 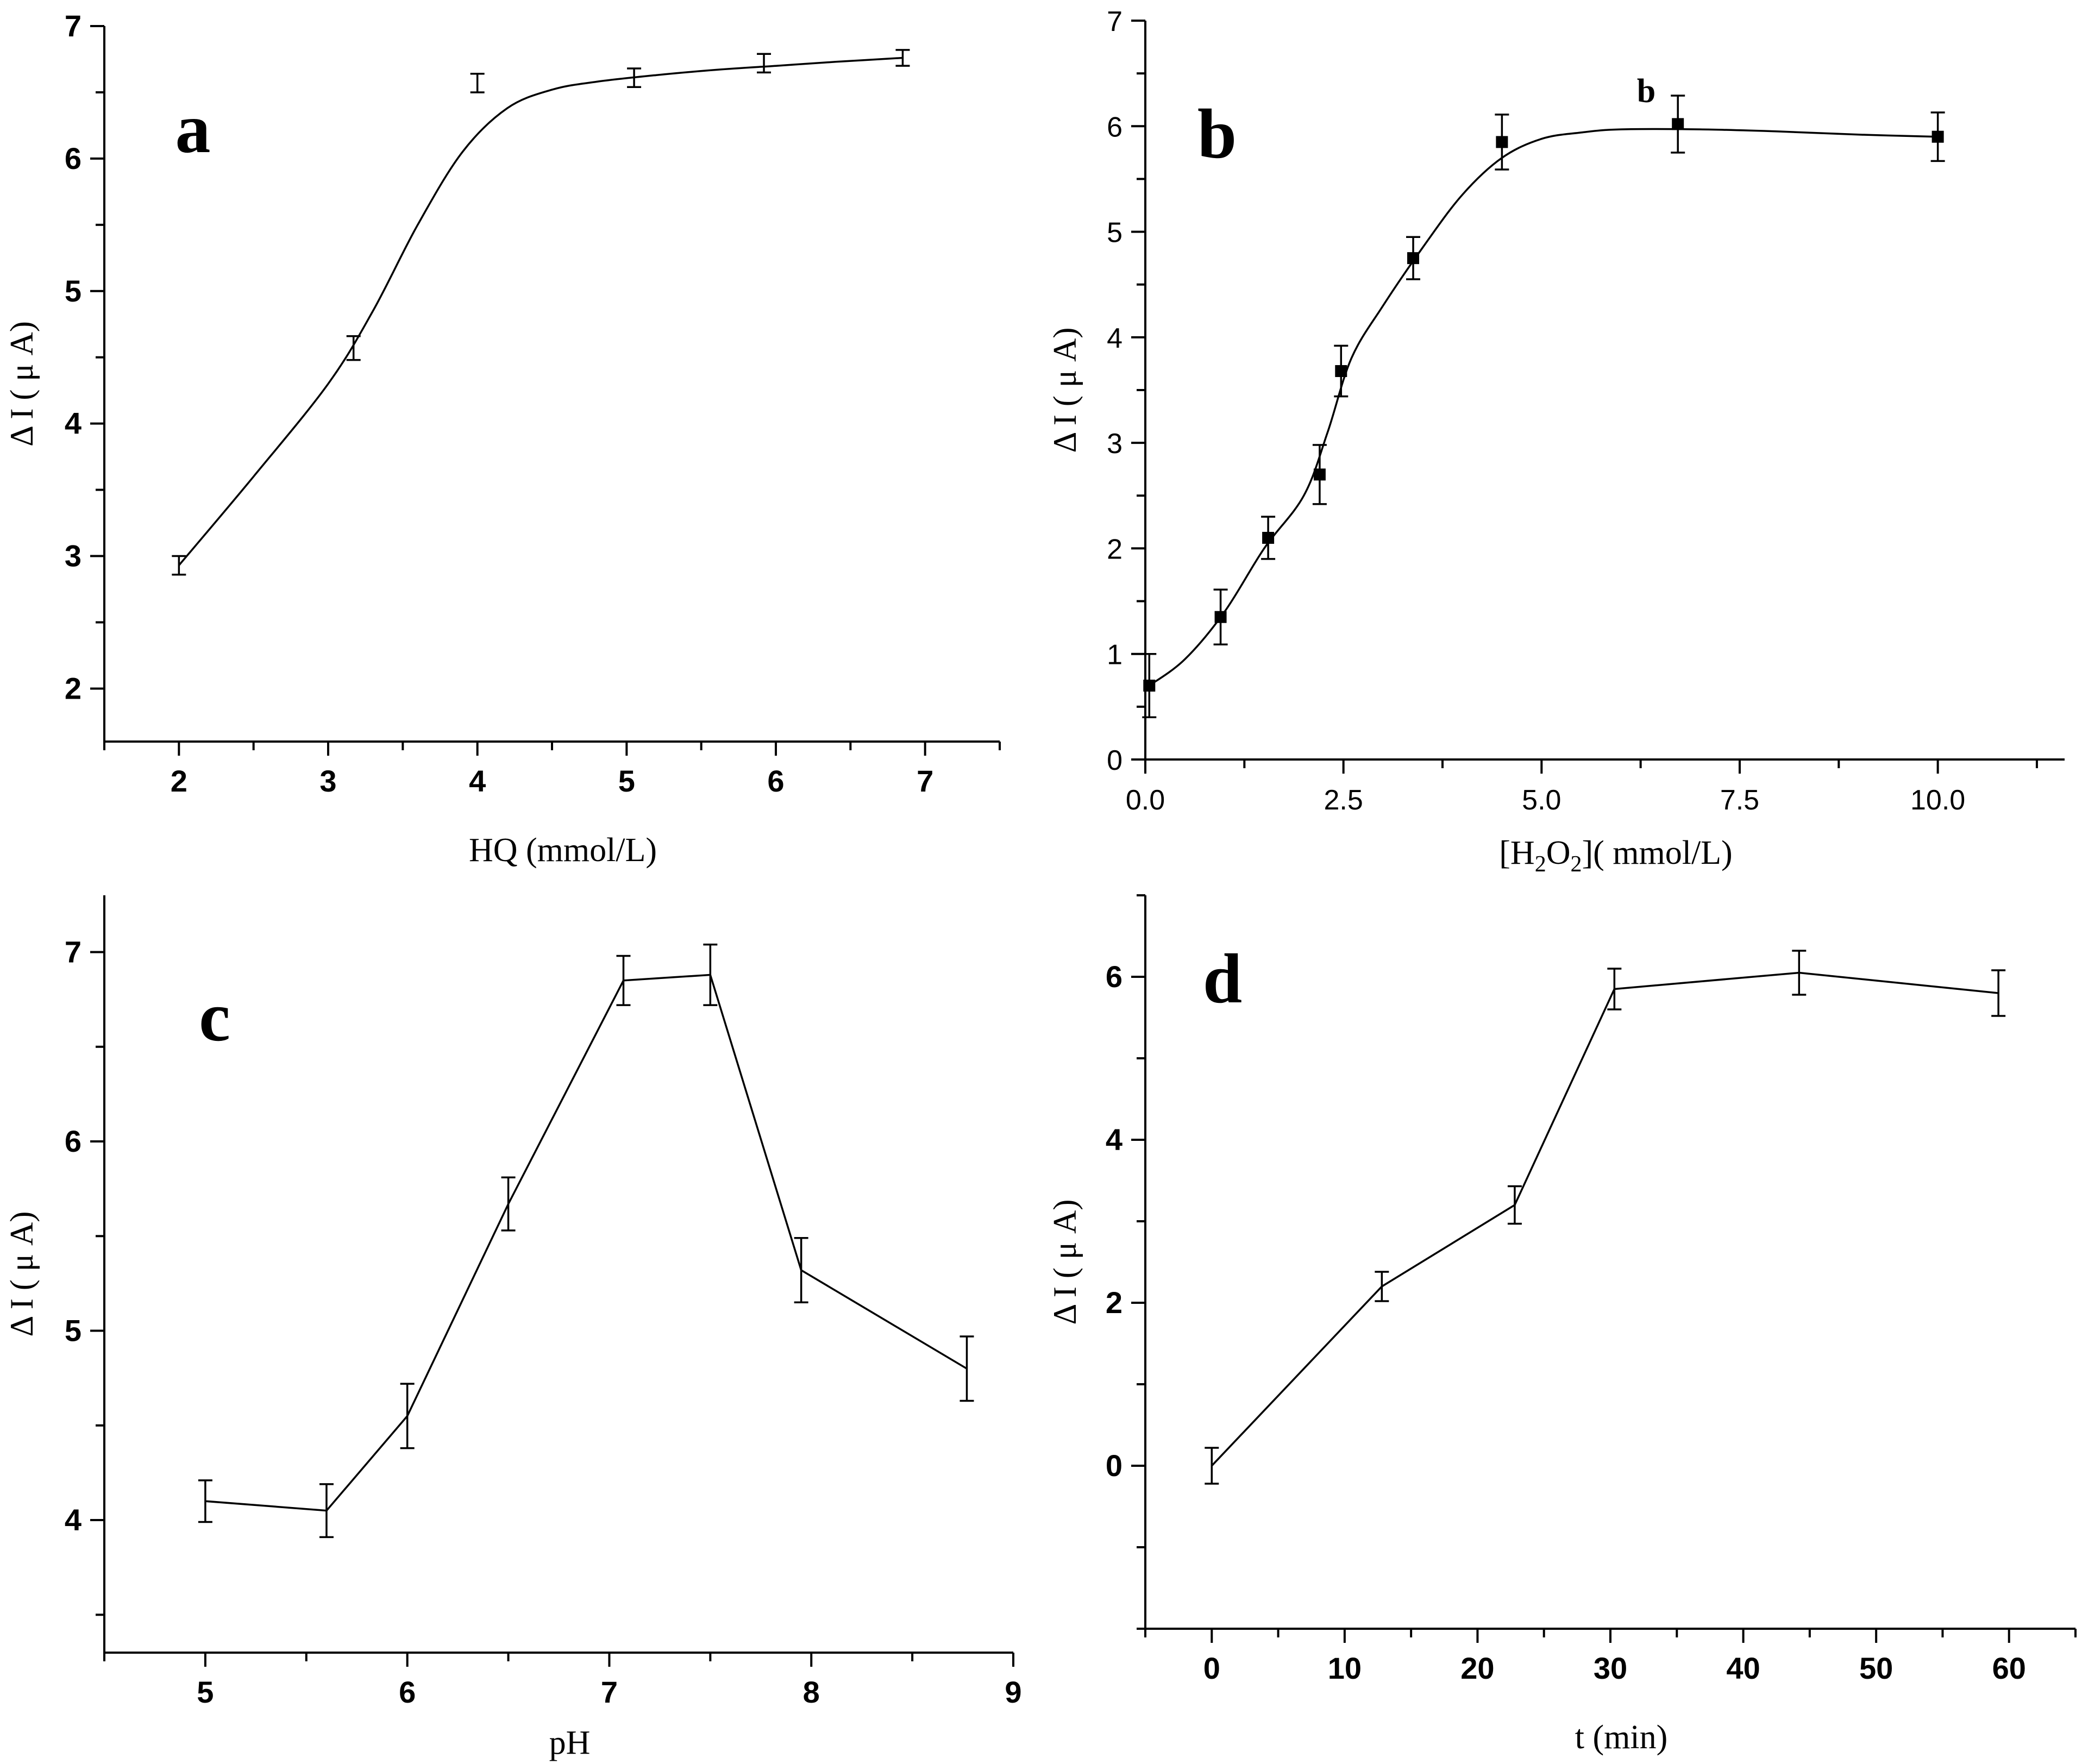 What do you see at coordinates (1345, 1668) in the screenshot?
I see `x-tick-label: 10` at bounding box center [1345, 1668].